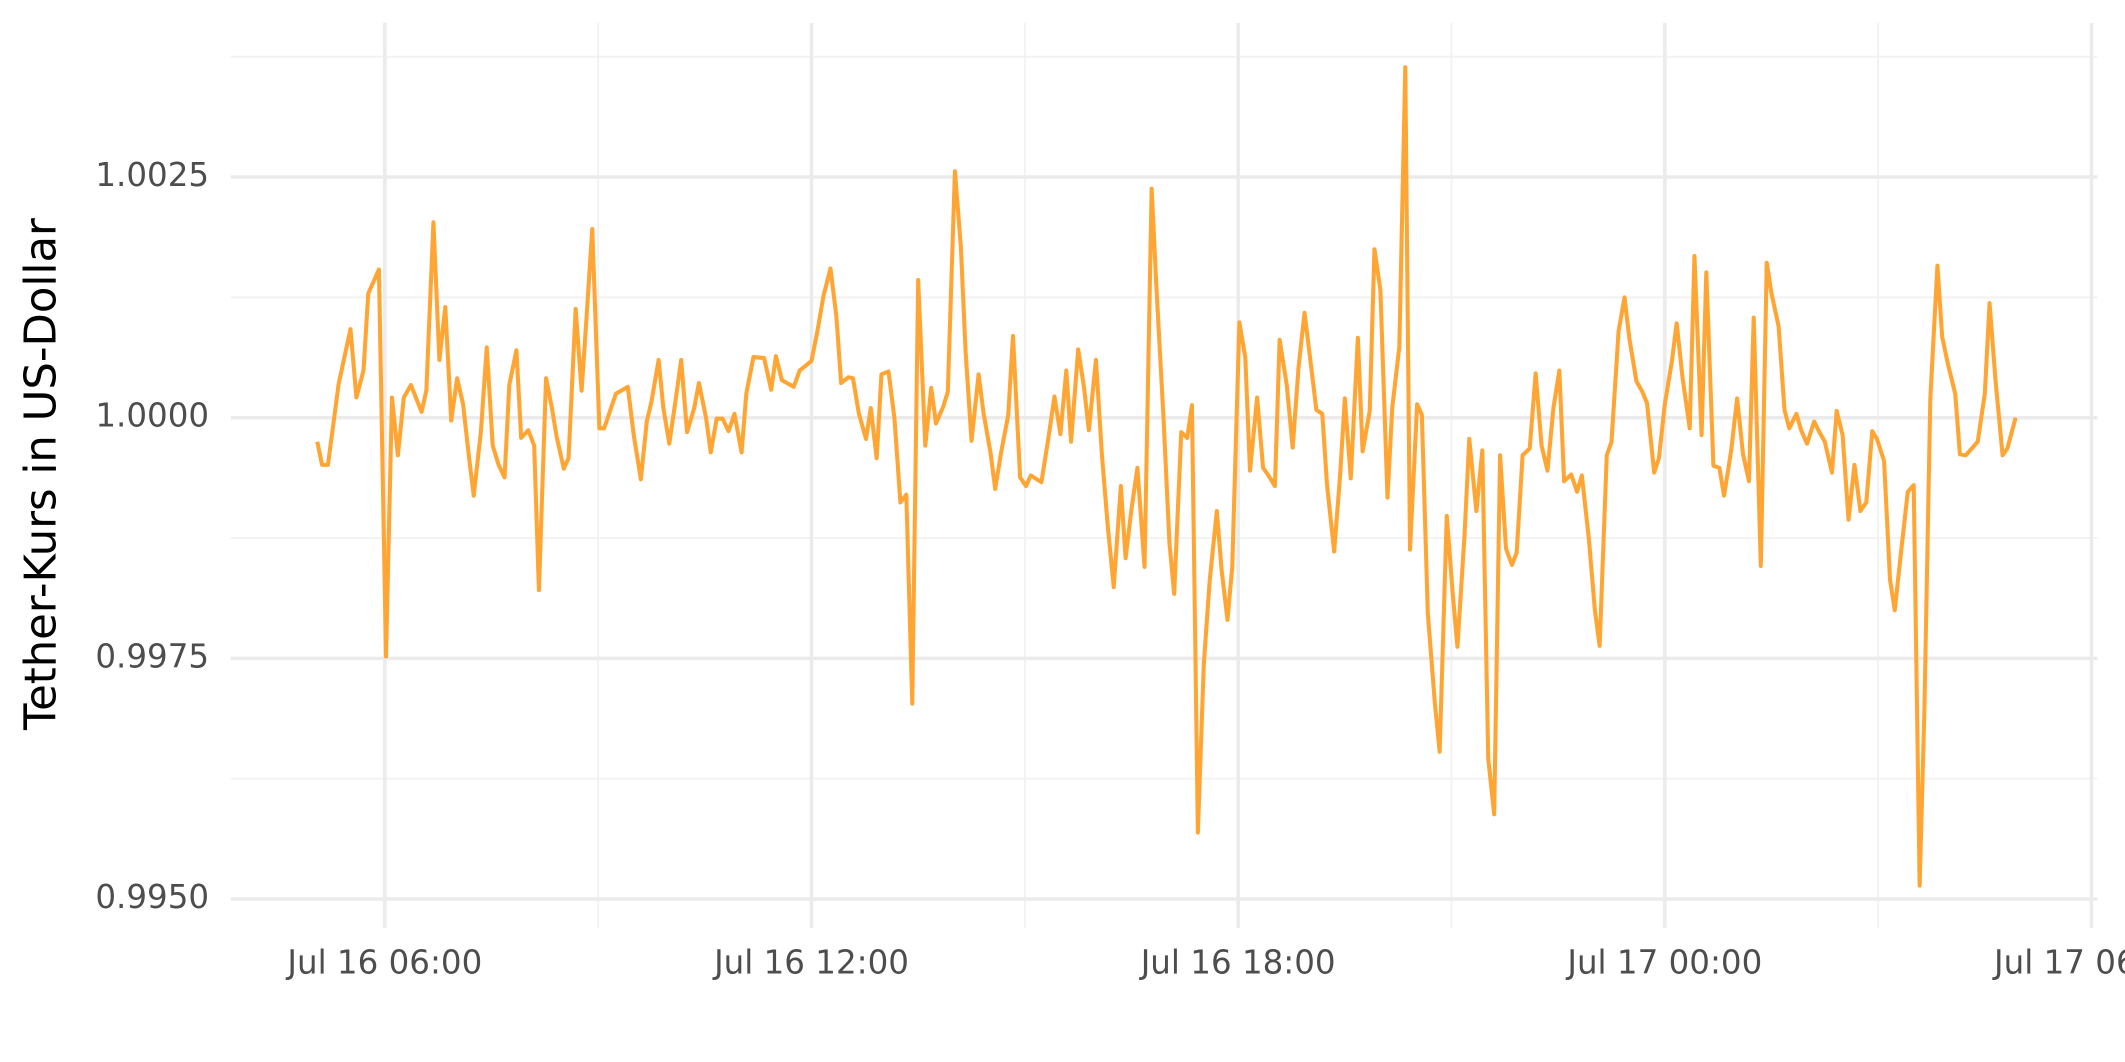  Describe the element at coordinates (152, 897) in the screenshot. I see `y-tick-label: 0.9950` at that location.